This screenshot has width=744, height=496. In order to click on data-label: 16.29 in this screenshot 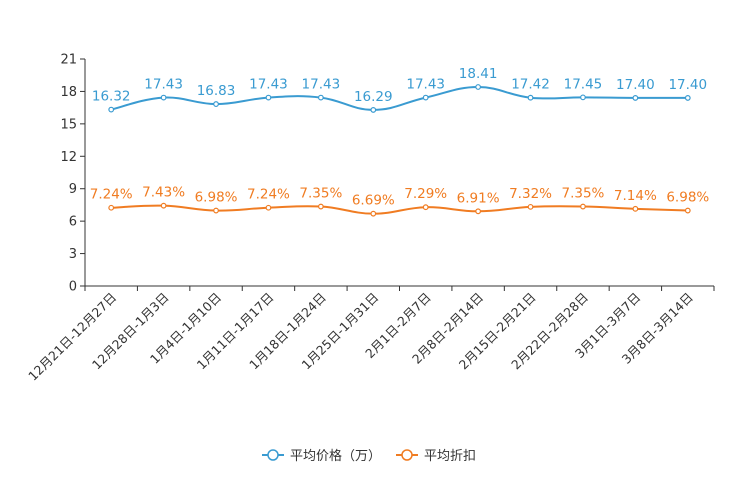, I will do `click(373, 97)`.